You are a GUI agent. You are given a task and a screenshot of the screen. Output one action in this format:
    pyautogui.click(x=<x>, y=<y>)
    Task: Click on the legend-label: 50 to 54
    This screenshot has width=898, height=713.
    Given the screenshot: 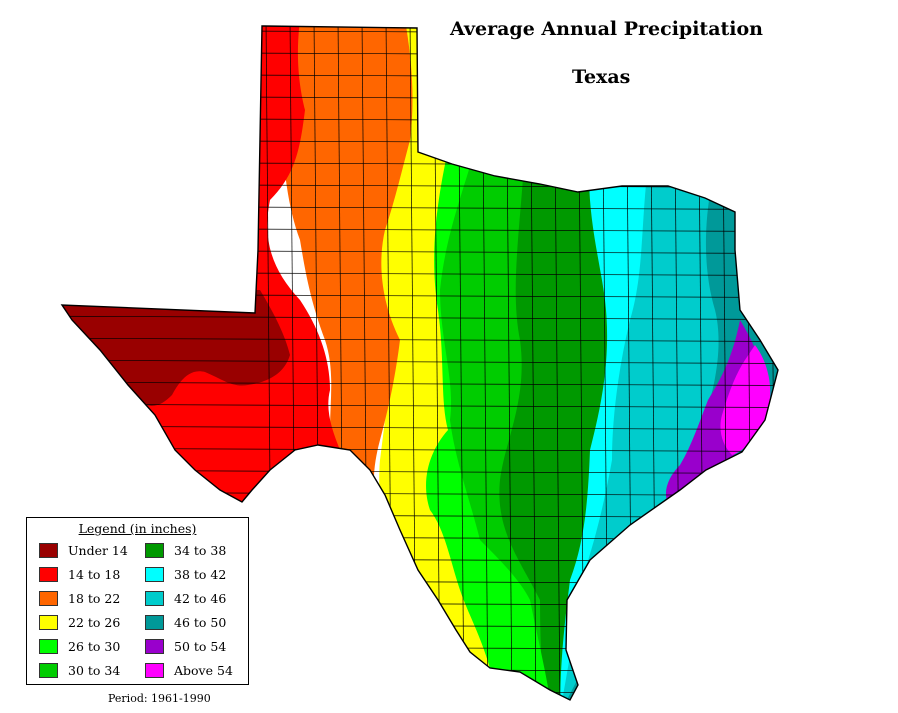 What is the action you would take?
    pyautogui.click(x=200, y=646)
    